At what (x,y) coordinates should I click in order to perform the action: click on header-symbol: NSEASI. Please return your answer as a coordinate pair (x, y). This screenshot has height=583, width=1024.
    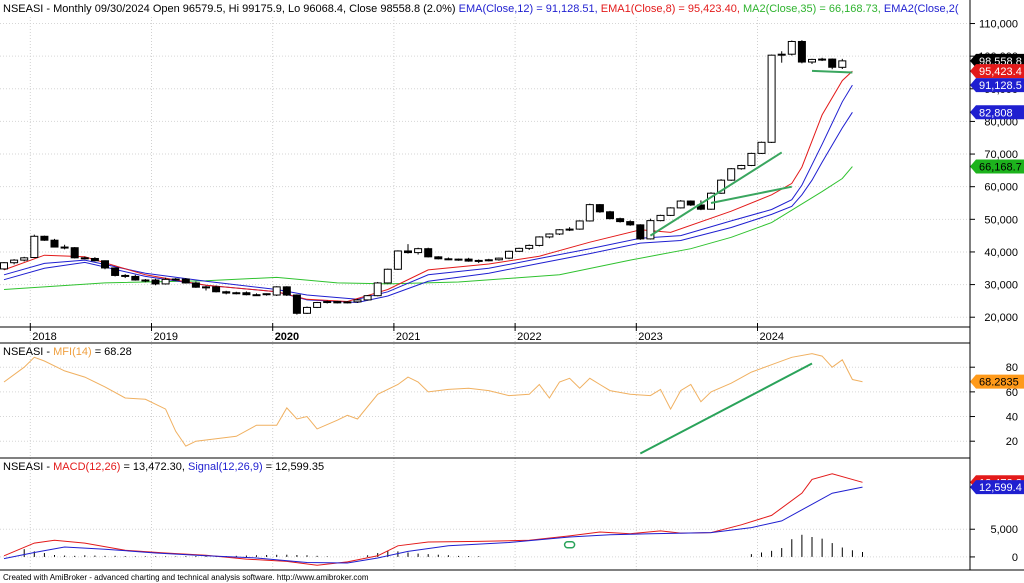
    Looking at the image, I should click on (23, 9).